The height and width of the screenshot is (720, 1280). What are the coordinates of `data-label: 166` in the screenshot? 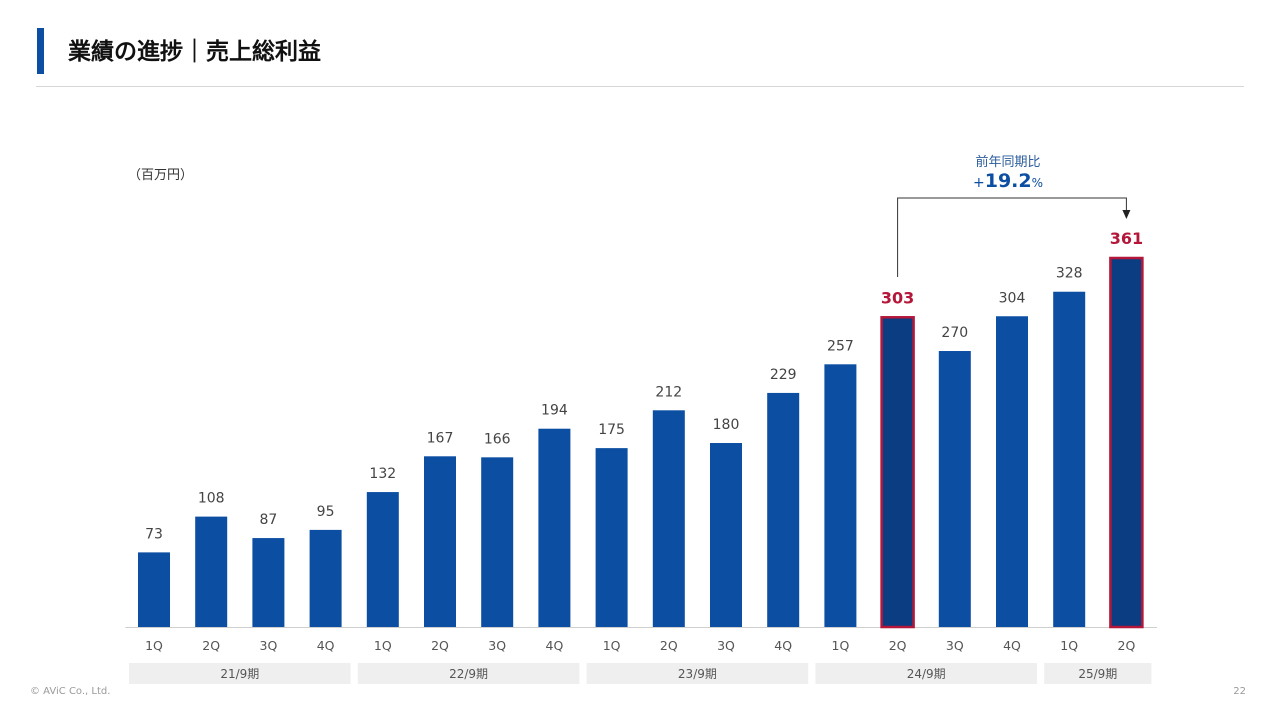 It's located at (497, 439).